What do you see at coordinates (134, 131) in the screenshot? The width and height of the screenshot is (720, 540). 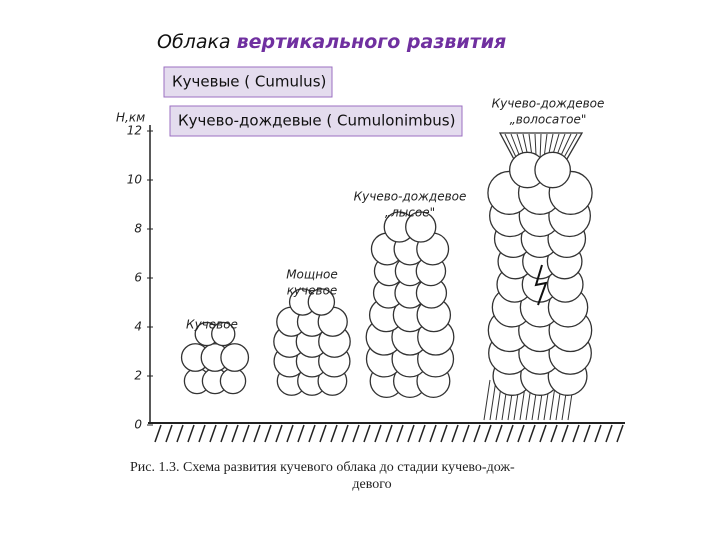 I see `tick-label: 12` at bounding box center [134, 131].